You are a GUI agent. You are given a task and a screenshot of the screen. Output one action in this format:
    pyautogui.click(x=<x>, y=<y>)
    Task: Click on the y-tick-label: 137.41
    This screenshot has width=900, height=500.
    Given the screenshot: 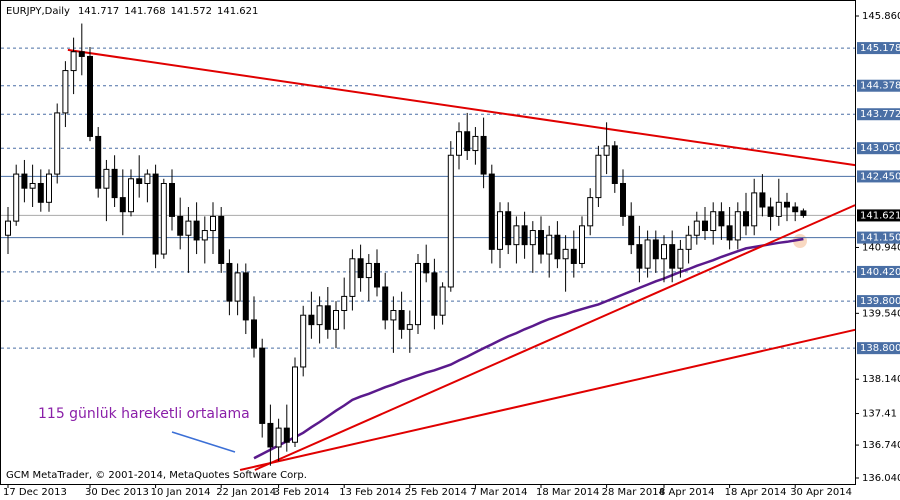 What is the action you would take?
    pyautogui.click(x=879, y=414)
    